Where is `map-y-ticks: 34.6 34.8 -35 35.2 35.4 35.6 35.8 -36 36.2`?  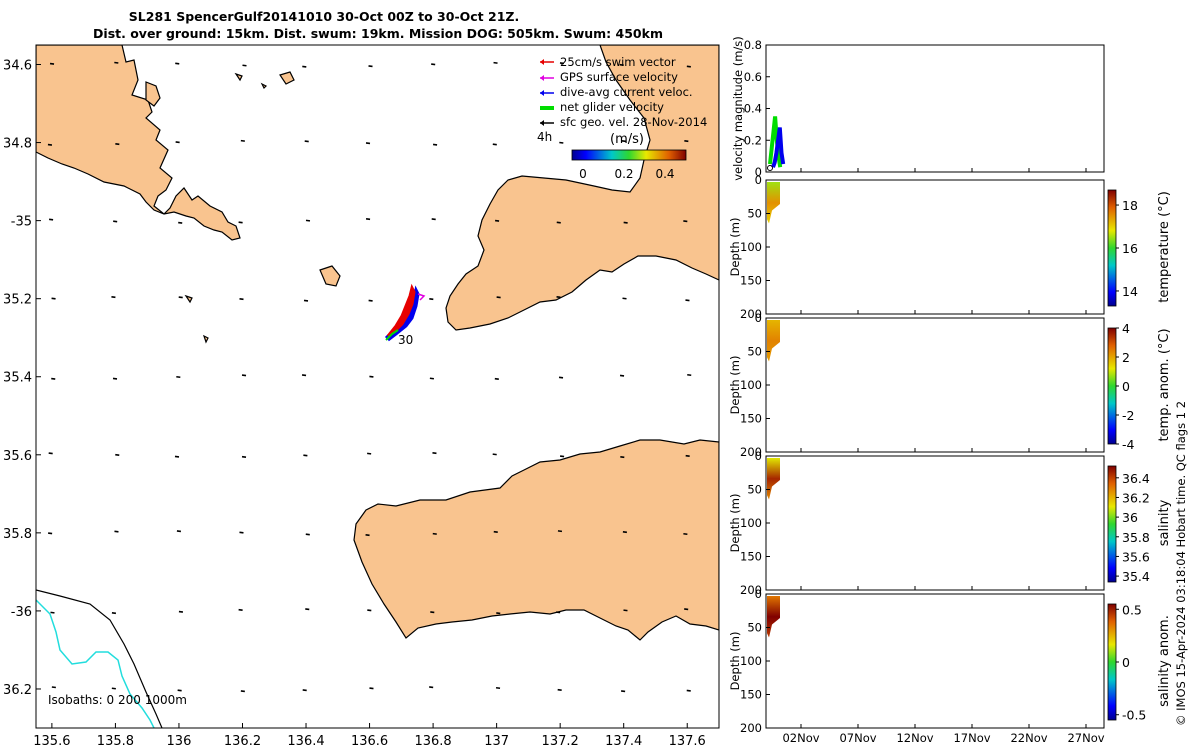
map-y-ticks: 34.6 34.8 -35 35.2 35.4 35.6 35.8 -36 36.2 is located at coordinates (22, 378).